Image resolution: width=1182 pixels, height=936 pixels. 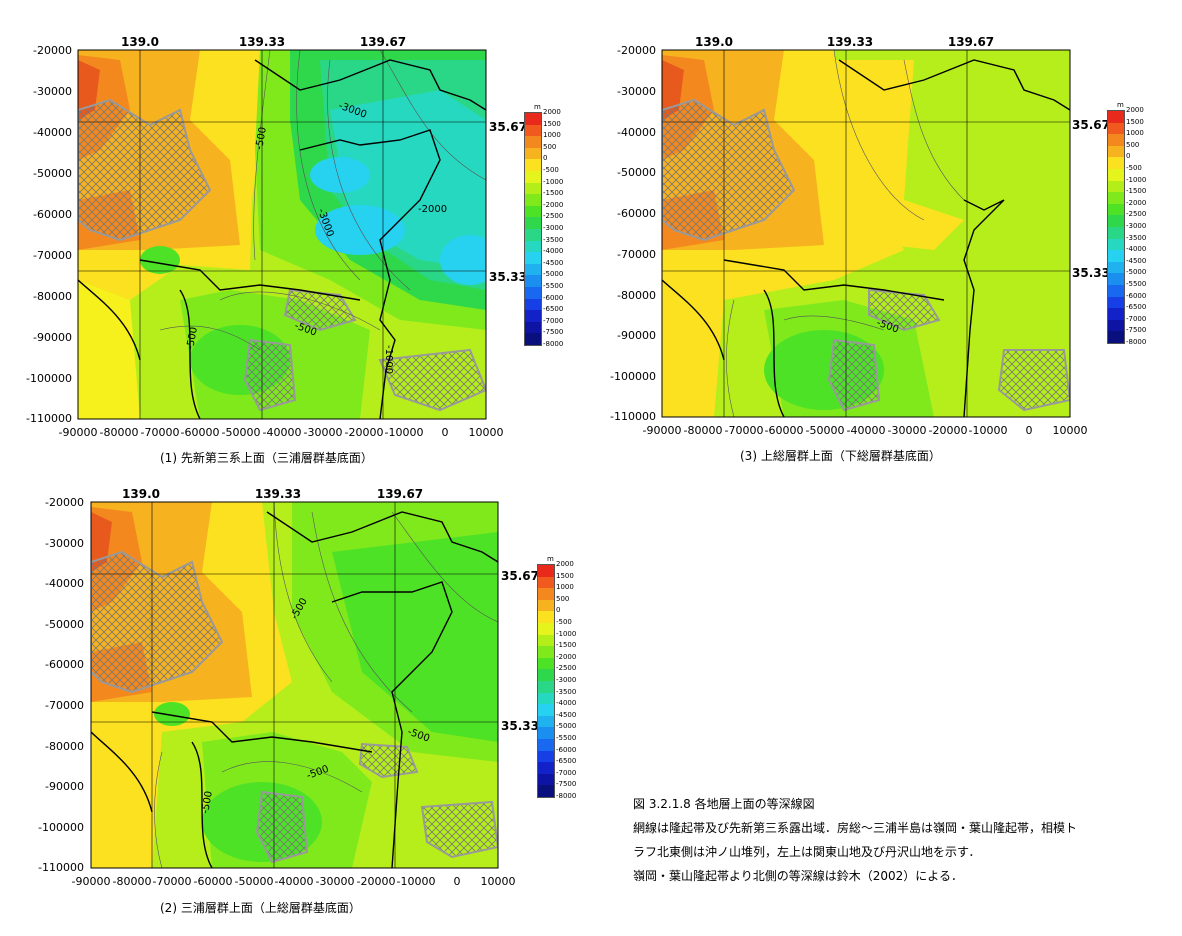 What do you see at coordinates (553, 204) in the screenshot?
I see `colorbar-tick: -2000` at bounding box center [553, 204].